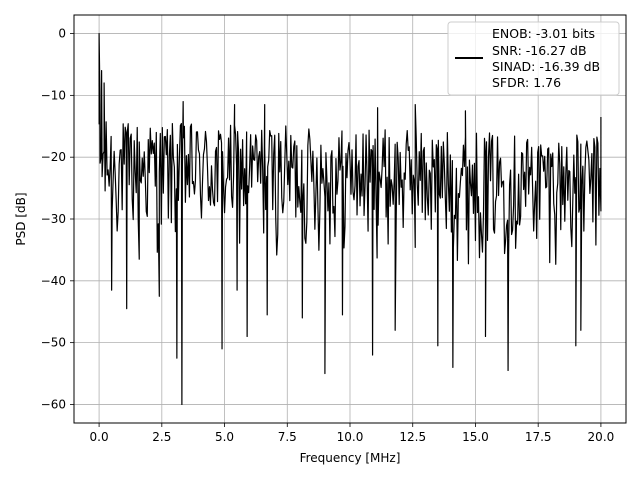  I want to click on x-axis: 0.0 2.5 5.0 7.5 10.0 12.5 15.0 17.5 20.0, so click(352, 433).